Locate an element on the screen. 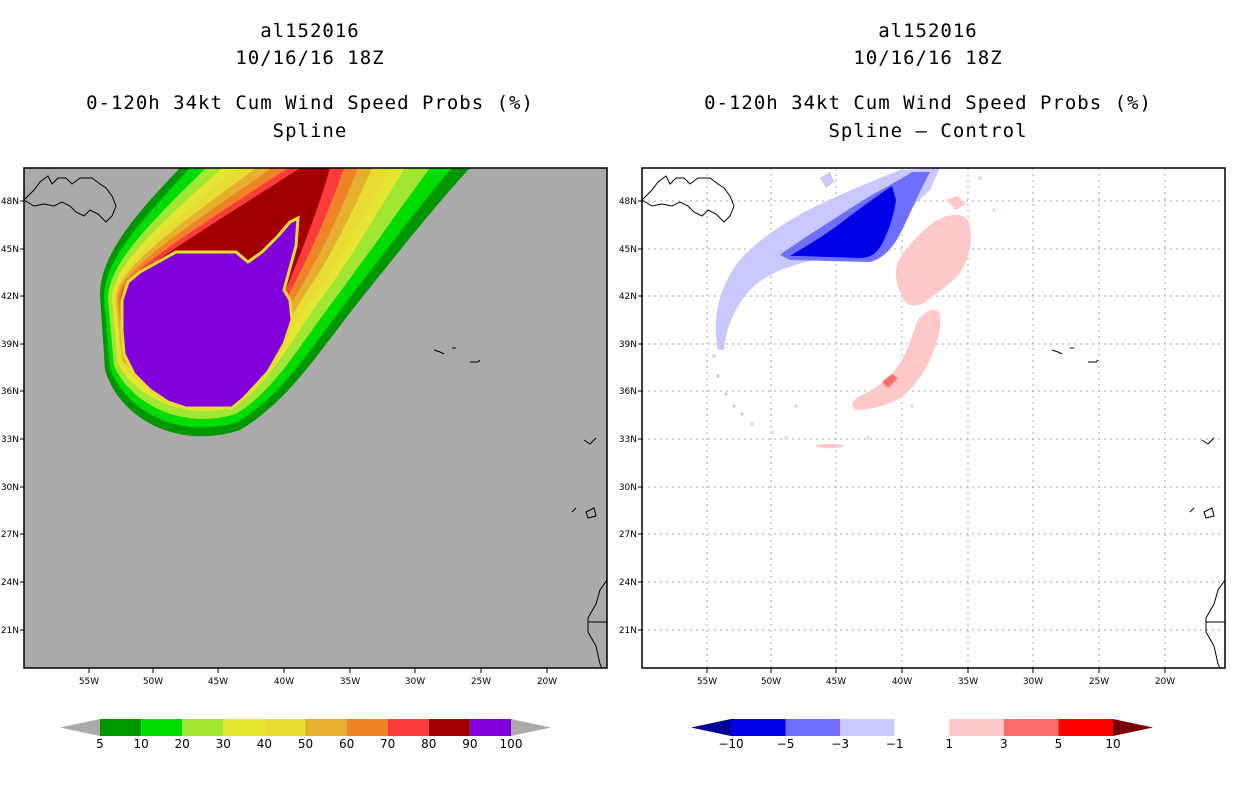 The height and width of the screenshot is (800, 1236). left-lat-label: 36N is located at coordinates (10, 392).